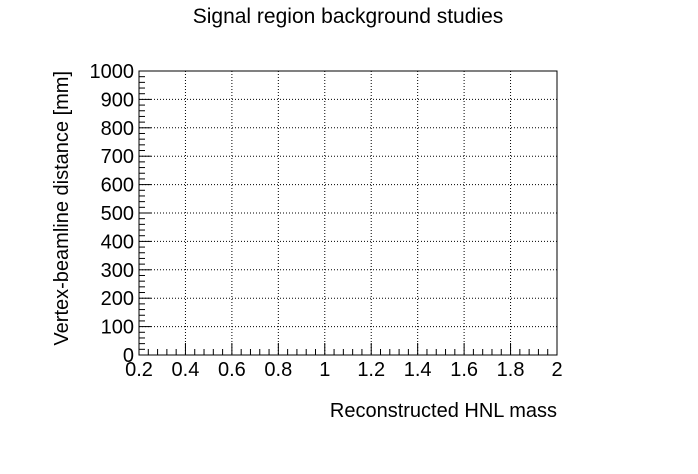 This screenshot has height=474, width=698. I want to click on y-tick-label: 1000, so click(112, 72).